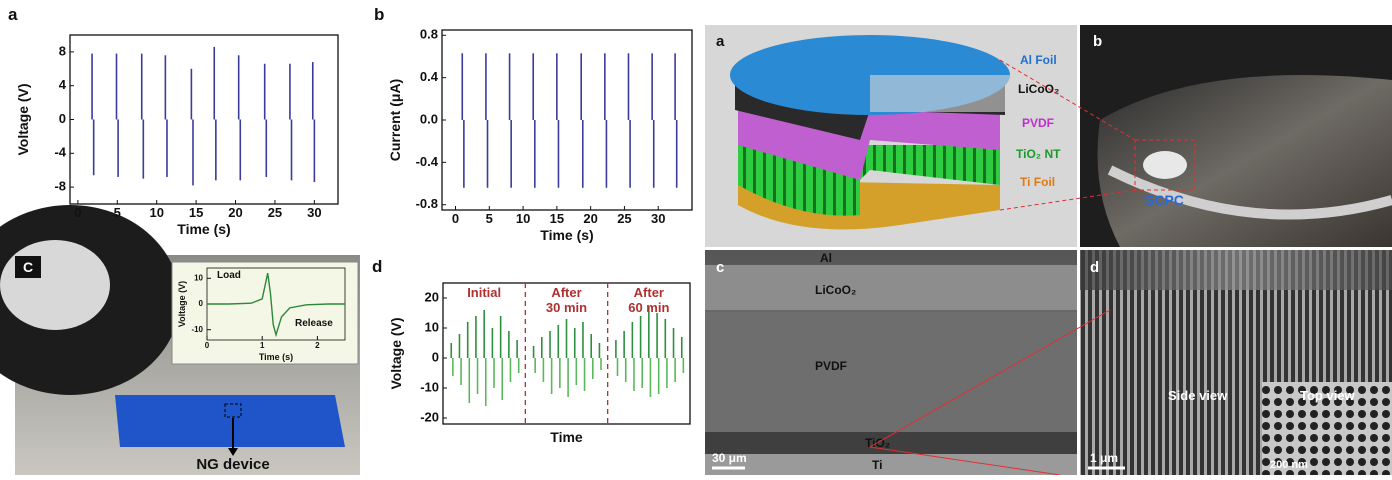  Describe the element at coordinates (395, 120) in the screenshot. I see `y-axis-label: Current (μA)` at that location.